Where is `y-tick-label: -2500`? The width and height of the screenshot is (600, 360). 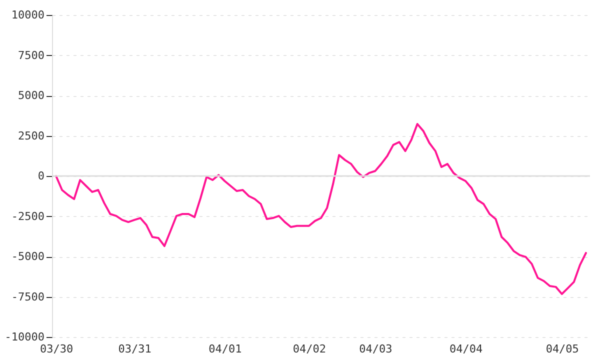
y-tick-label: -2500 is located at coordinates (27, 216).